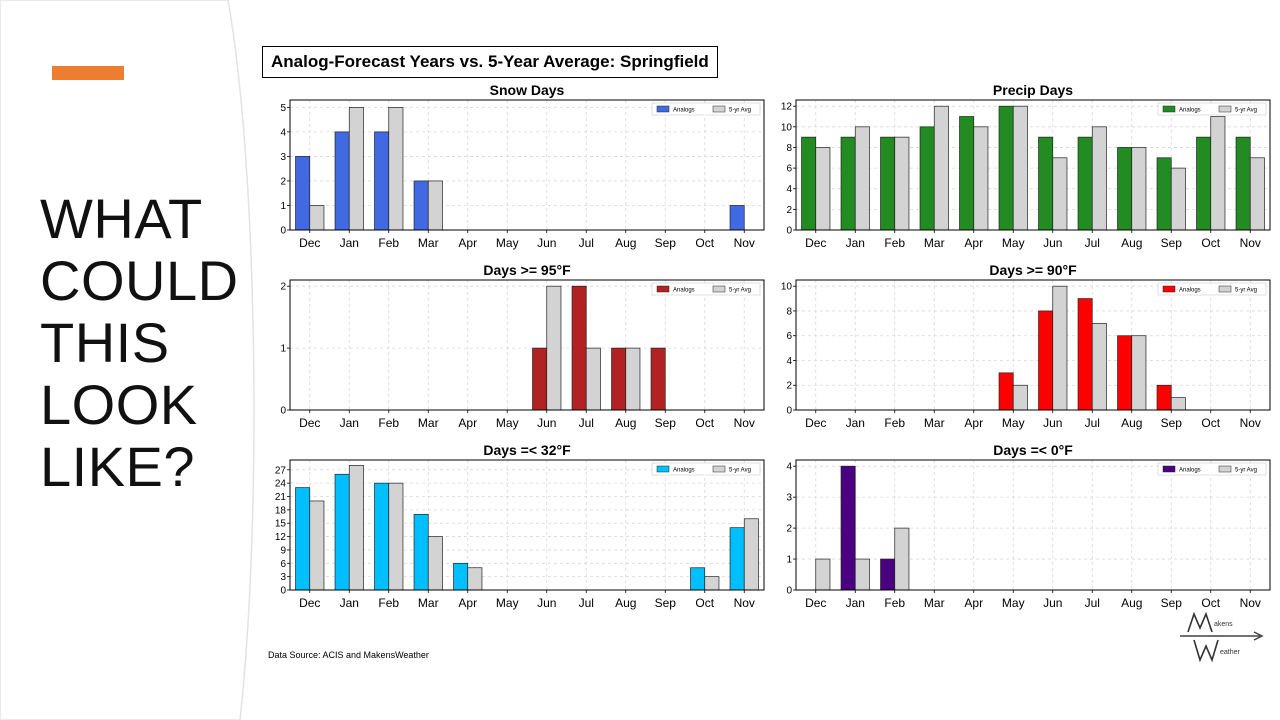 This screenshot has width=1280, height=720. I want to click on y-tick-label: 4, so click(789, 467).